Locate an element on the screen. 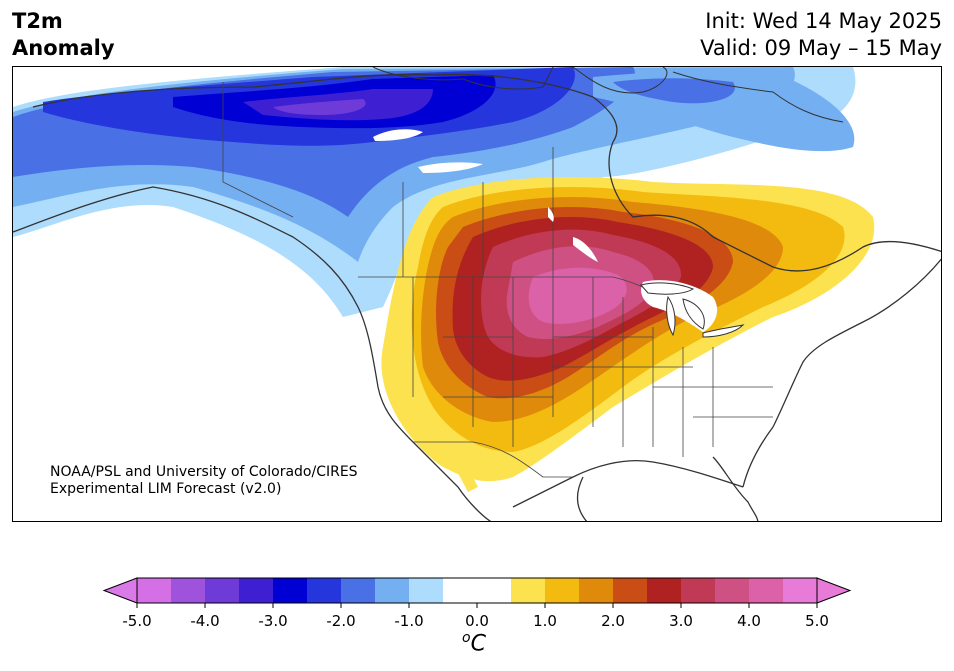 This screenshot has width=954, height=671. great-lakes is located at coordinates (692, 310).